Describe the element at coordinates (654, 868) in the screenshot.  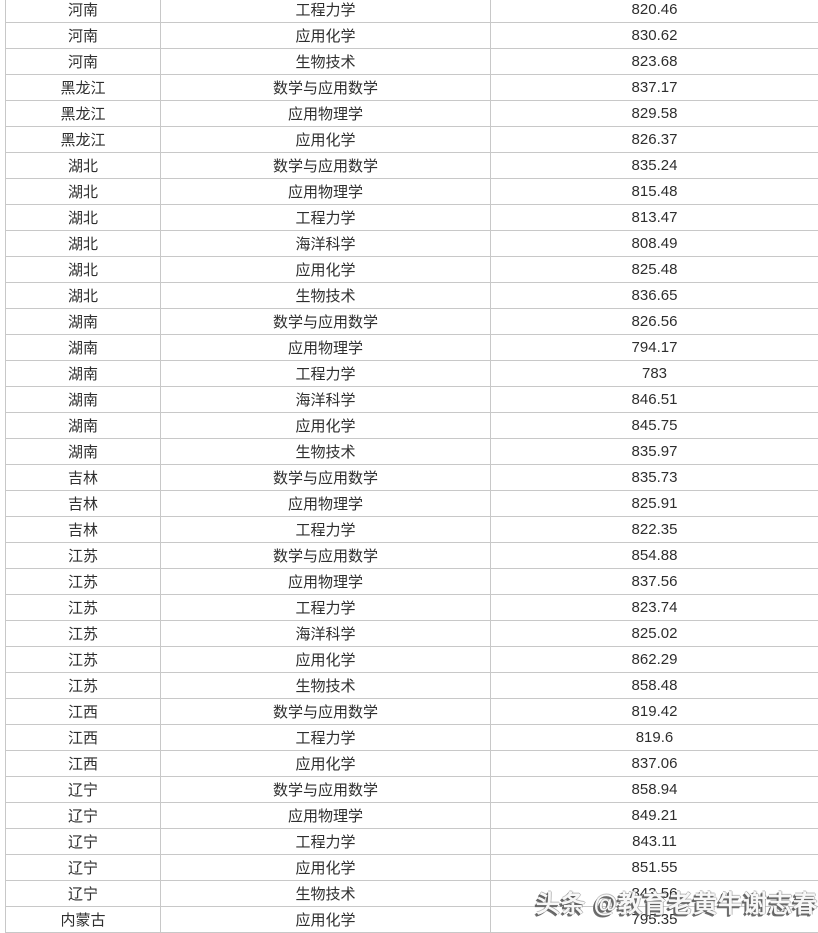
I see `score-cell: 851.55` at that location.